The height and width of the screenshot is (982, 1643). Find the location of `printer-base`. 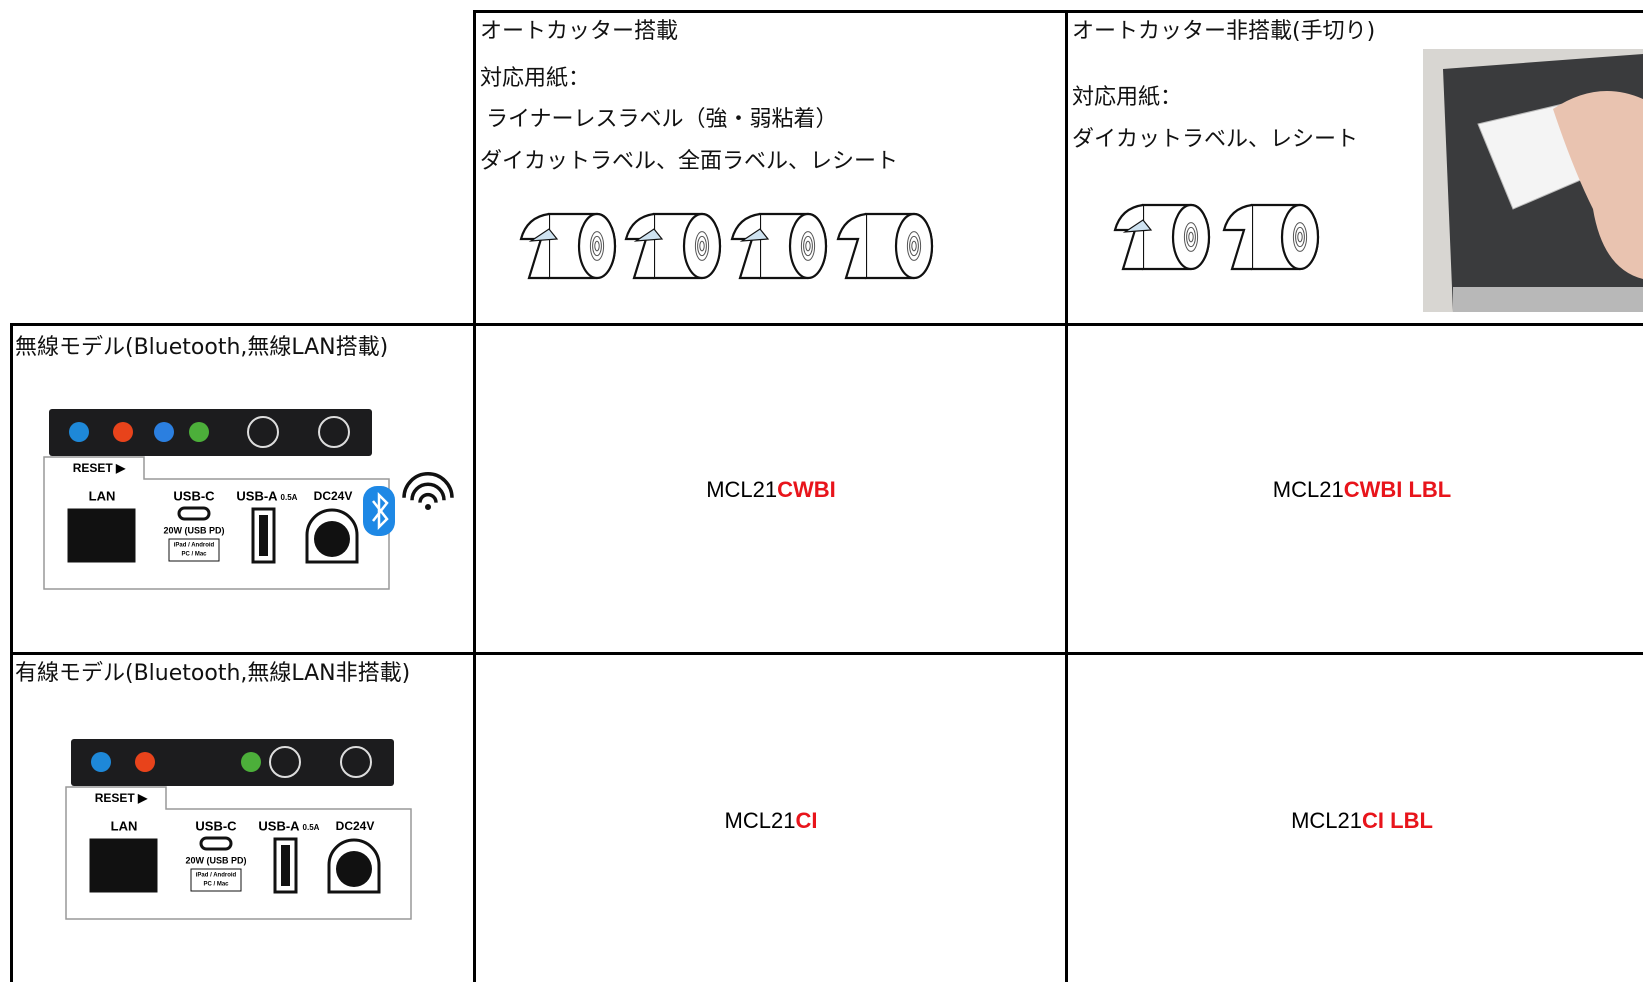

printer-base is located at coordinates (1548, 299).